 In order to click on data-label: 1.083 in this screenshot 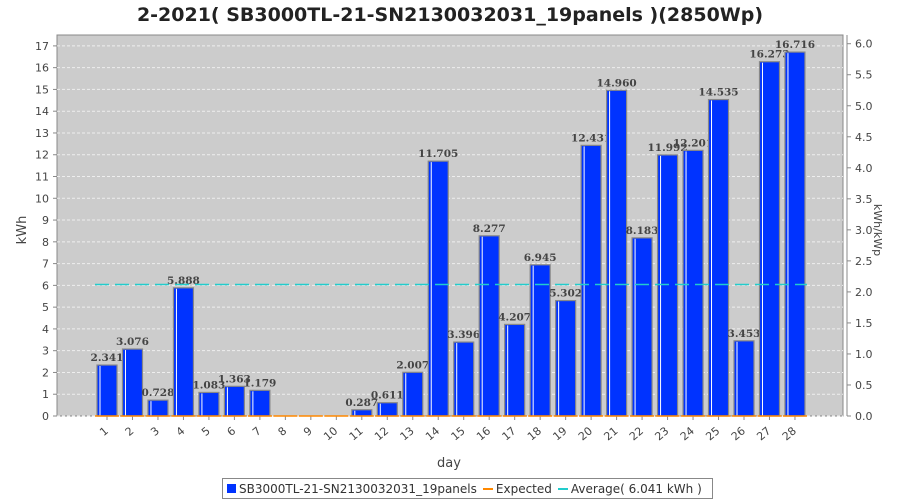, I will do `click(208, 385)`.